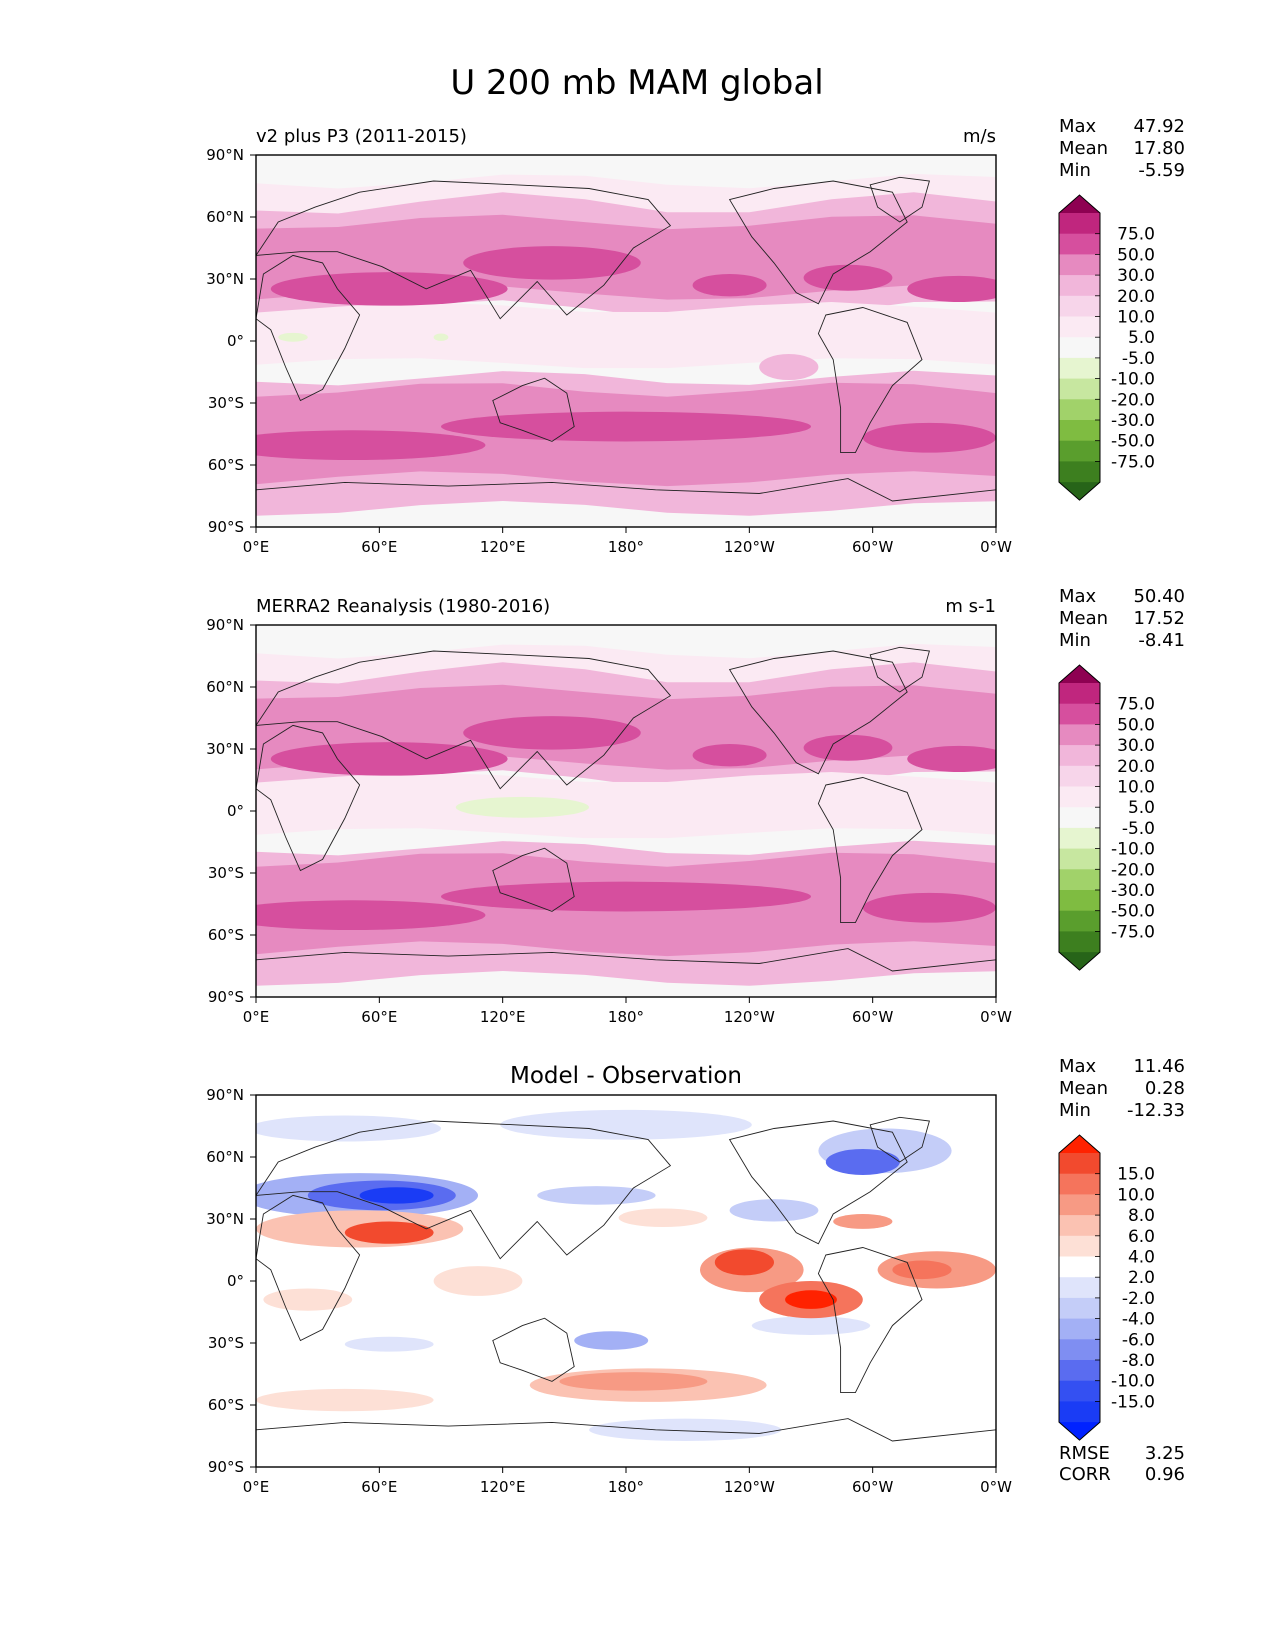 The height and width of the screenshot is (1650, 1275). I want to click on weak-west-africa, so click(297, 814).